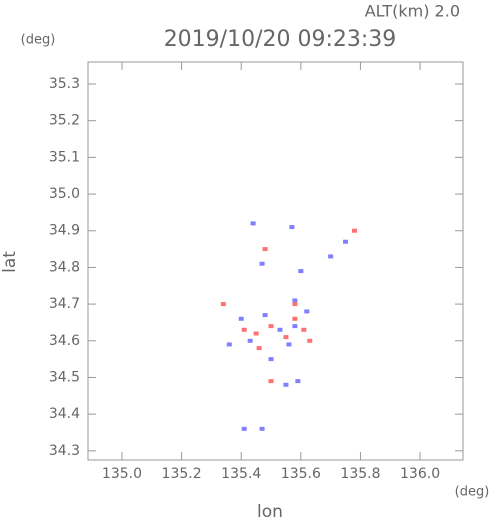  What do you see at coordinates (280, 39) in the screenshot?
I see `chart-title: 2019/10/20 09:23:39` at bounding box center [280, 39].